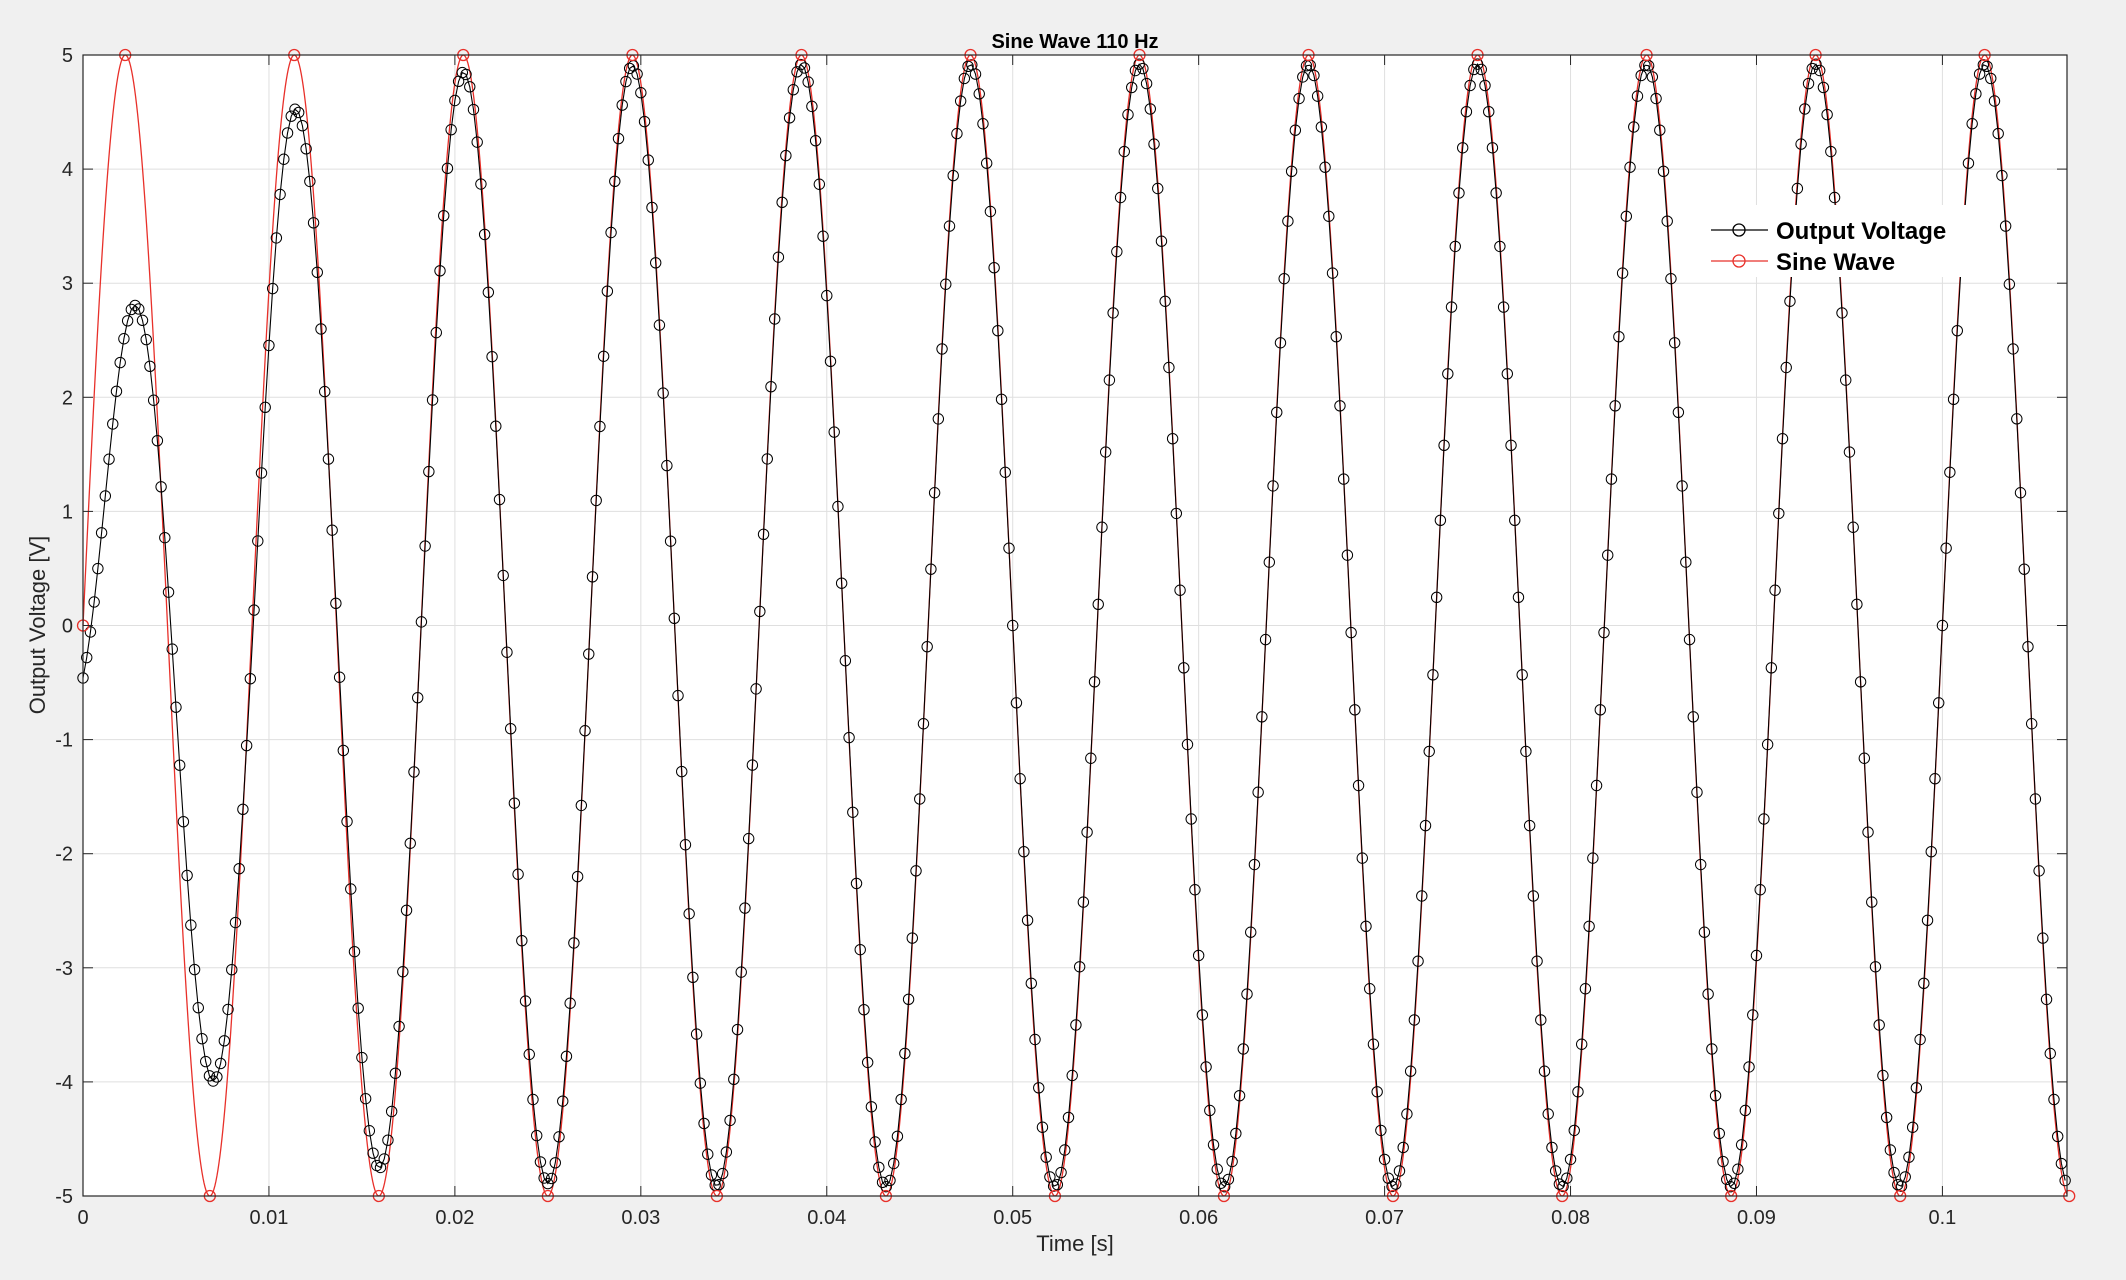 This screenshot has height=1280, width=2126. I want to click on legend-marker-output-voltage, so click(1739, 230).